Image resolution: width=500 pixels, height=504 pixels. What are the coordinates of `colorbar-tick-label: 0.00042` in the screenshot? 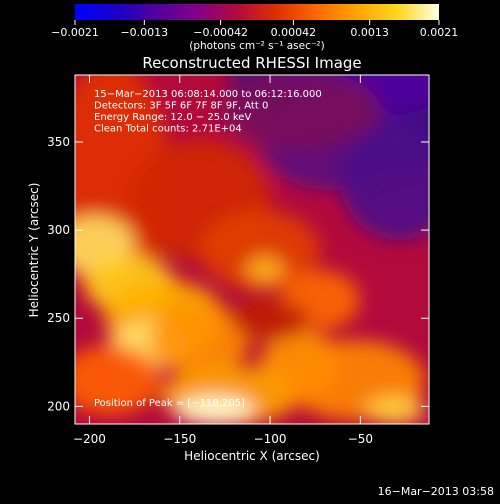 It's located at (294, 32).